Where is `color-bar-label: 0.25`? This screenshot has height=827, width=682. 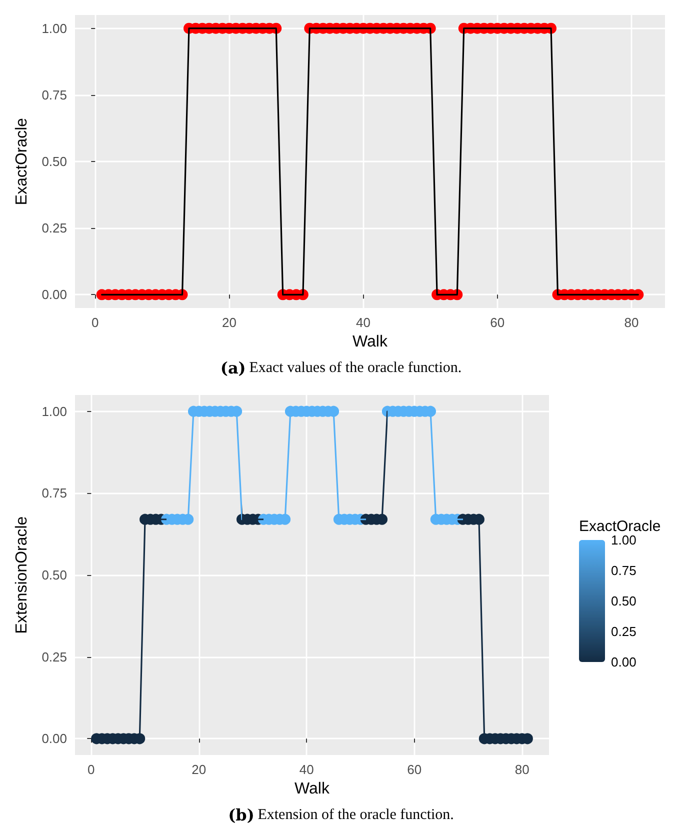 color-bar-label: 0.25 is located at coordinates (623, 631).